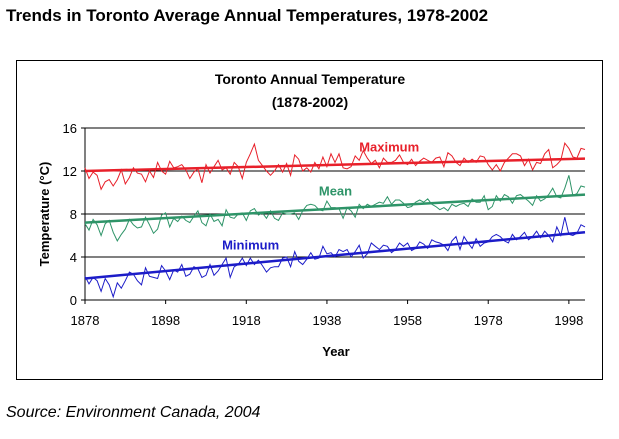 This screenshot has height=439, width=619. I want to click on y-tick-label-4: 4, so click(73, 257).